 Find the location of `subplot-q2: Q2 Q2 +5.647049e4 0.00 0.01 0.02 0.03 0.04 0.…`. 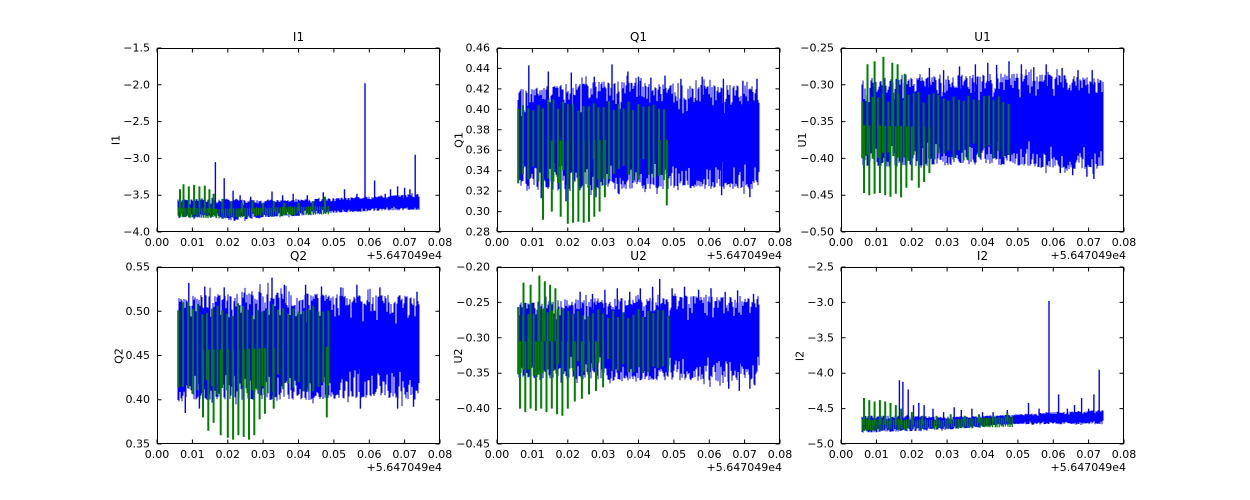

subplot-q2: Q2 Q2 +5.647049e4 0.00 0.01 0.02 0.03 0.04 0.… is located at coordinates (282, 361).